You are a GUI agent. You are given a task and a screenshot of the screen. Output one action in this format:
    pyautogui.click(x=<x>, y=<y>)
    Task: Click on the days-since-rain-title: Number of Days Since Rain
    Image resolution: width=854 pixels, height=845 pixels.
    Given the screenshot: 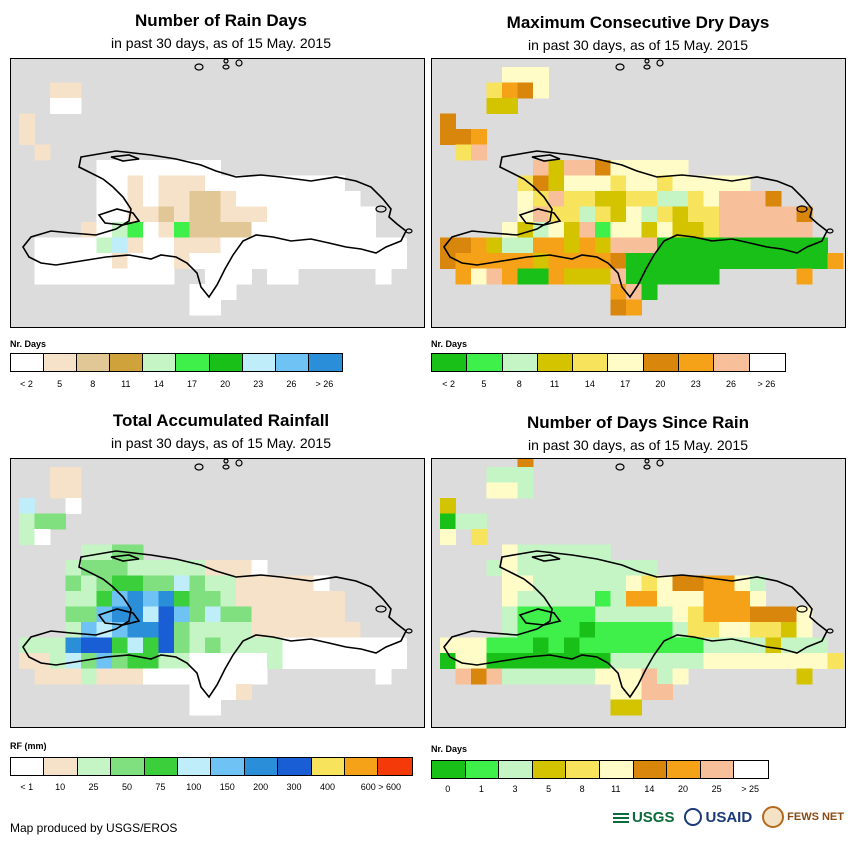 What is the action you would take?
    pyautogui.click(x=637, y=422)
    